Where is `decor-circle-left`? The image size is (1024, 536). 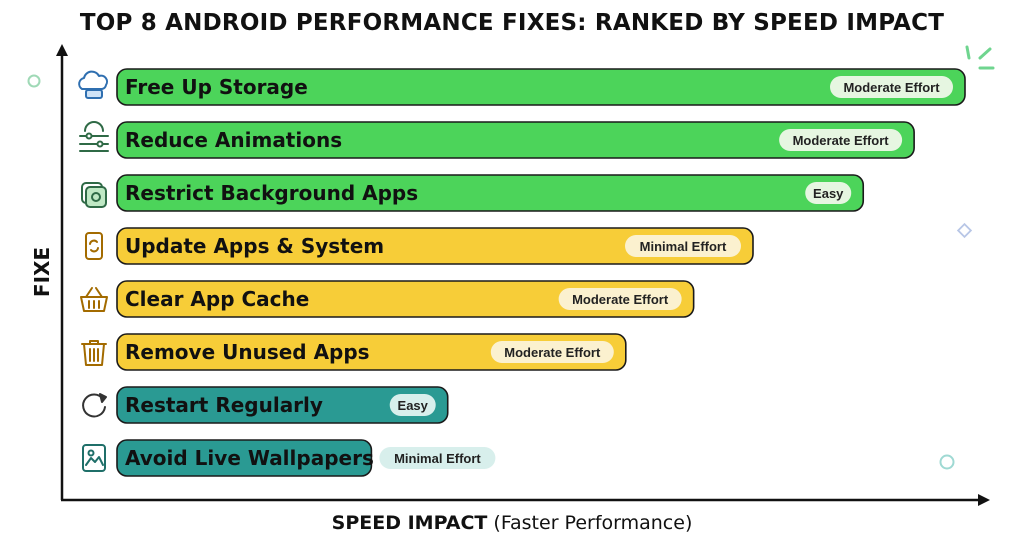 decor-circle-left is located at coordinates (34, 81).